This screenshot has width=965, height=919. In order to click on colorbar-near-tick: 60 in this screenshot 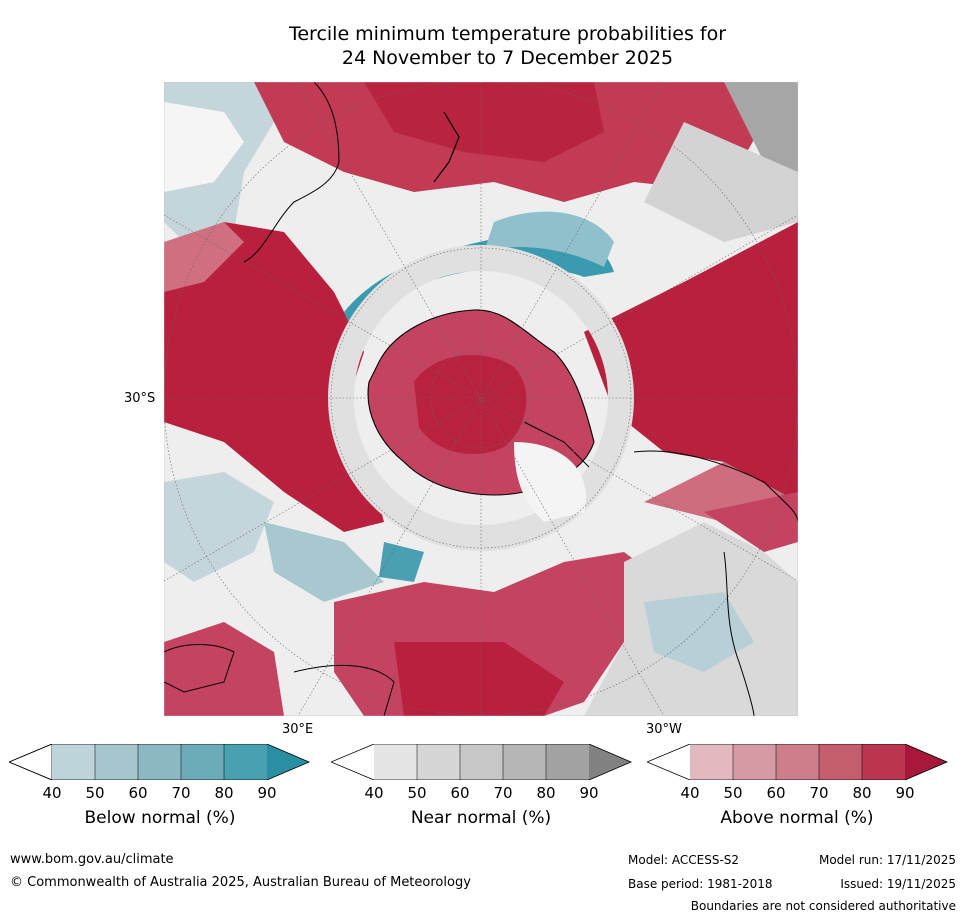, I will do `click(460, 793)`.